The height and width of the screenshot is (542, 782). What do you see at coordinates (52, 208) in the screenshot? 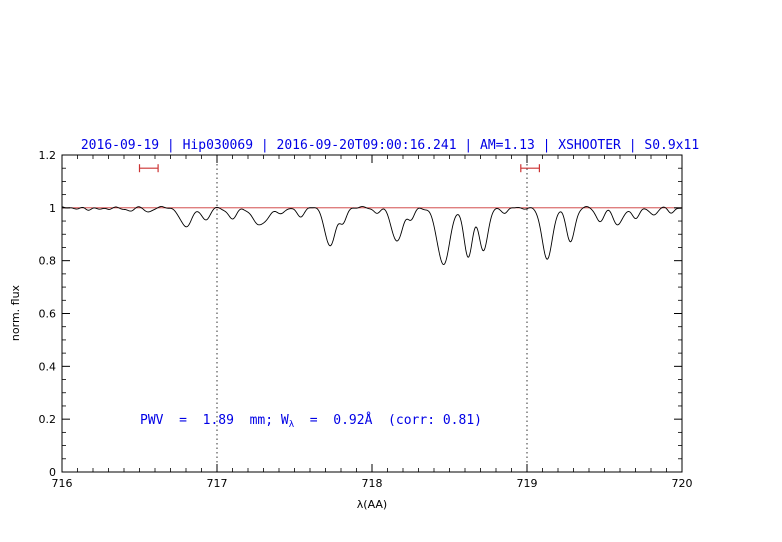
I see `y-tick-label: 1` at bounding box center [52, 208].